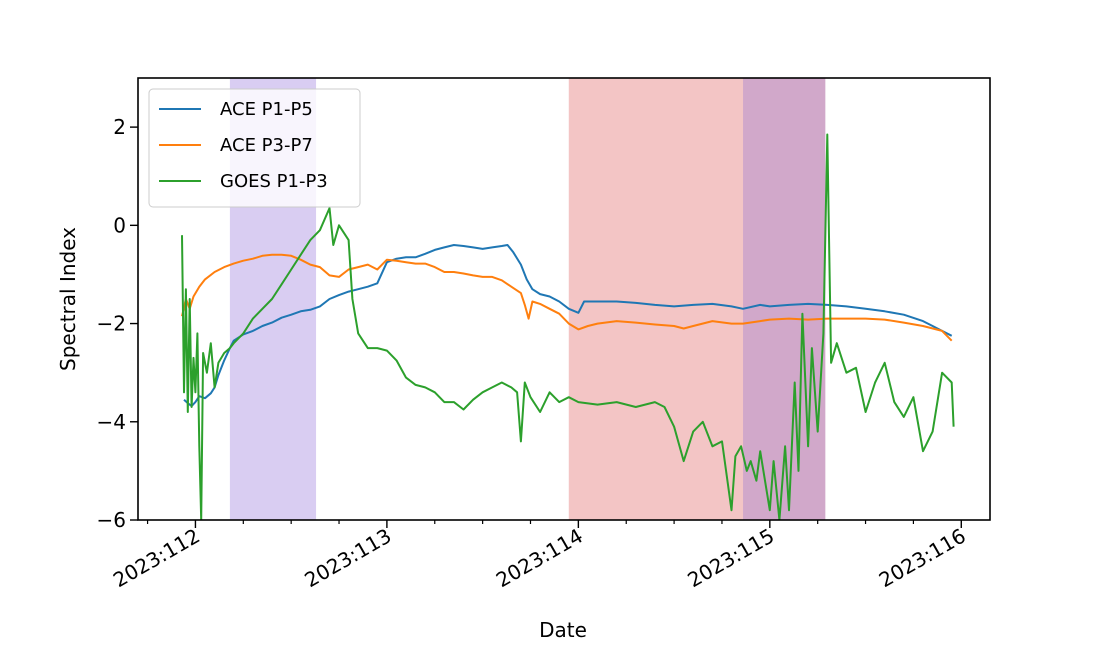 The height and width of the screenshot is (650, 1100). Describe the element at coordinates (156, 558) in the screenshot. I see `x-tick-label: 2023:112` at that location.